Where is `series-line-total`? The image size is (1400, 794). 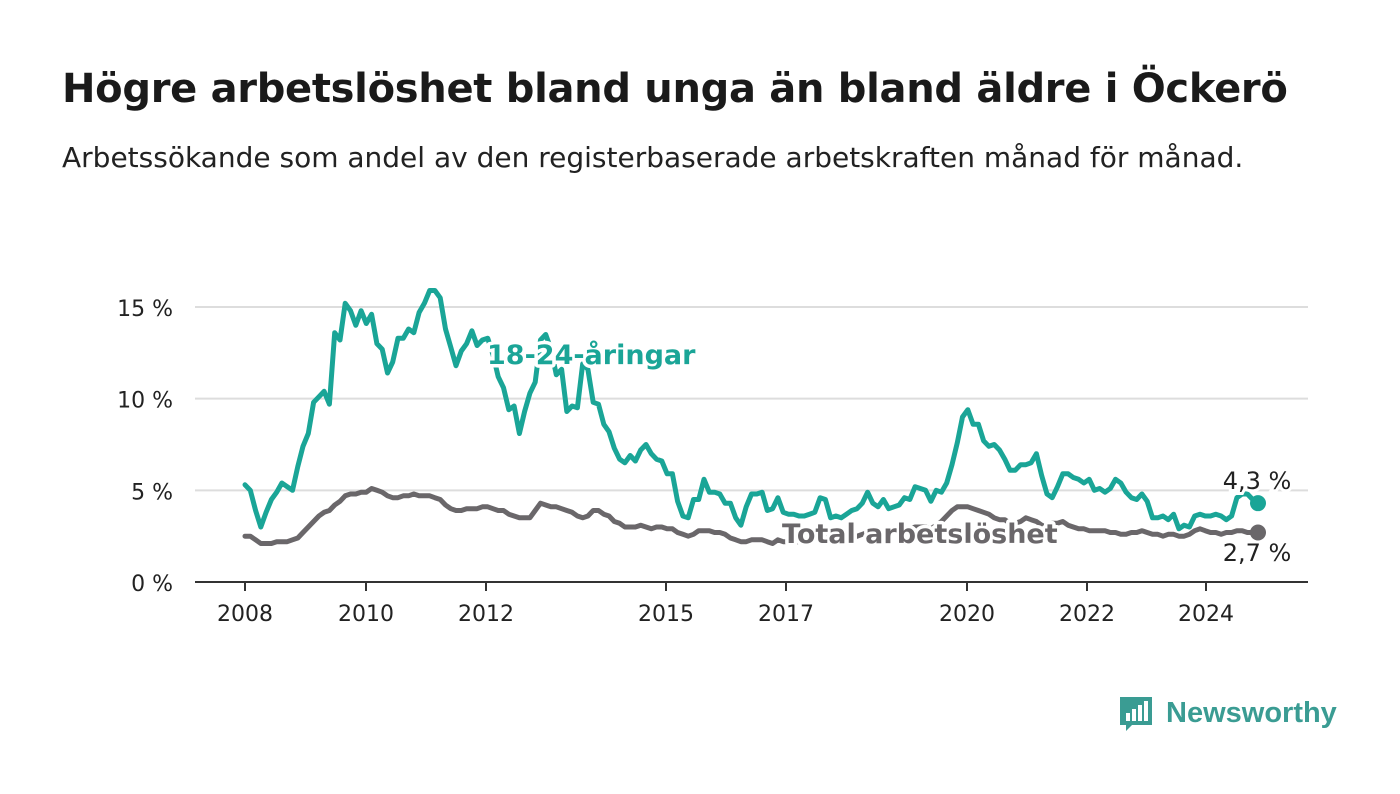 series-line-total is located at coordinates (751, 516).